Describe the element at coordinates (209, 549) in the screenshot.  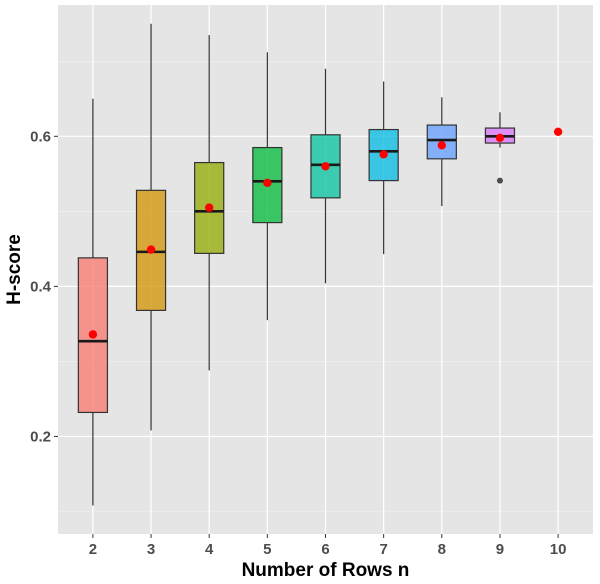
I see `x-tick-label: 4` at that location.